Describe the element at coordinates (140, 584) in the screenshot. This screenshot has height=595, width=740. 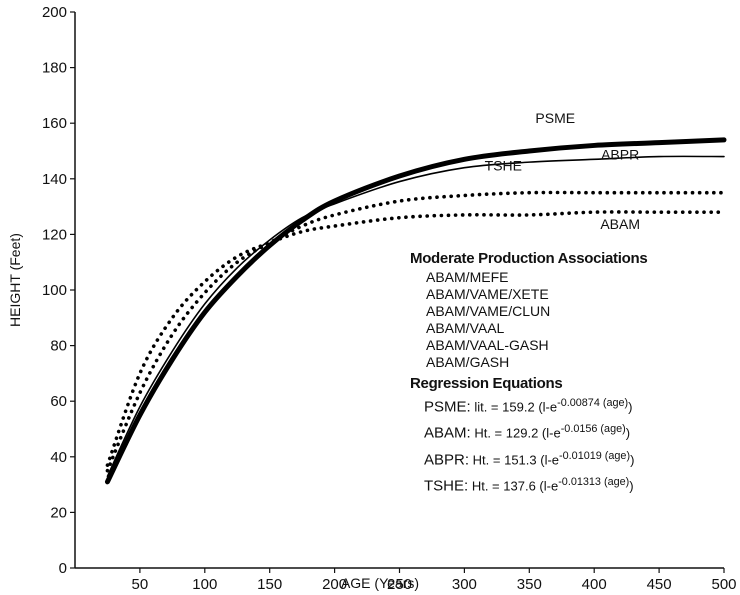
I see `x-tick-label: 50` at that location.